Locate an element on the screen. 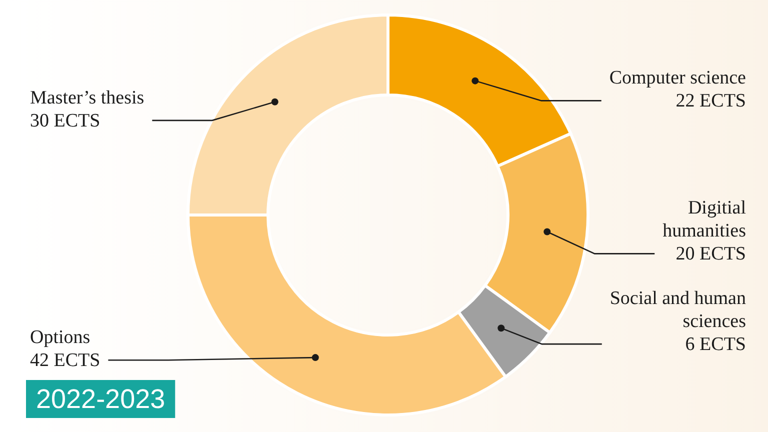  slice-label: Digitial humanities is located at coordinates (704, 220).